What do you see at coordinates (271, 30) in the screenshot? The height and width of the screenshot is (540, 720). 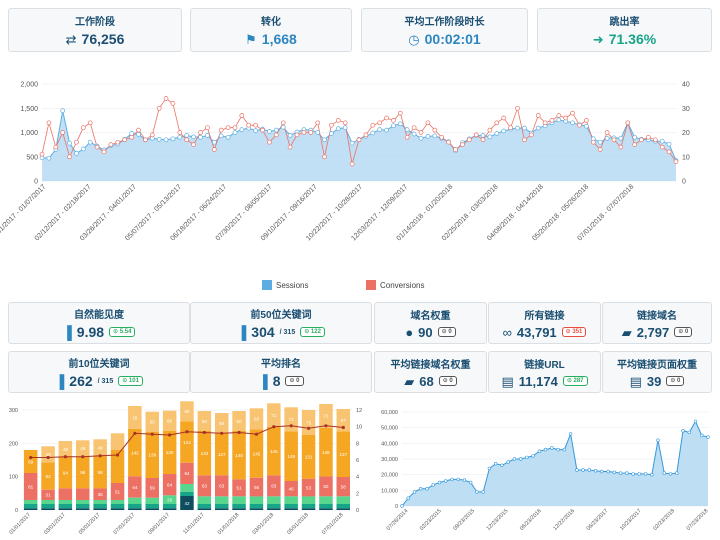 I see `kpi-card: 转化 ⚑ 1,668` at bounding box center [271, 30].